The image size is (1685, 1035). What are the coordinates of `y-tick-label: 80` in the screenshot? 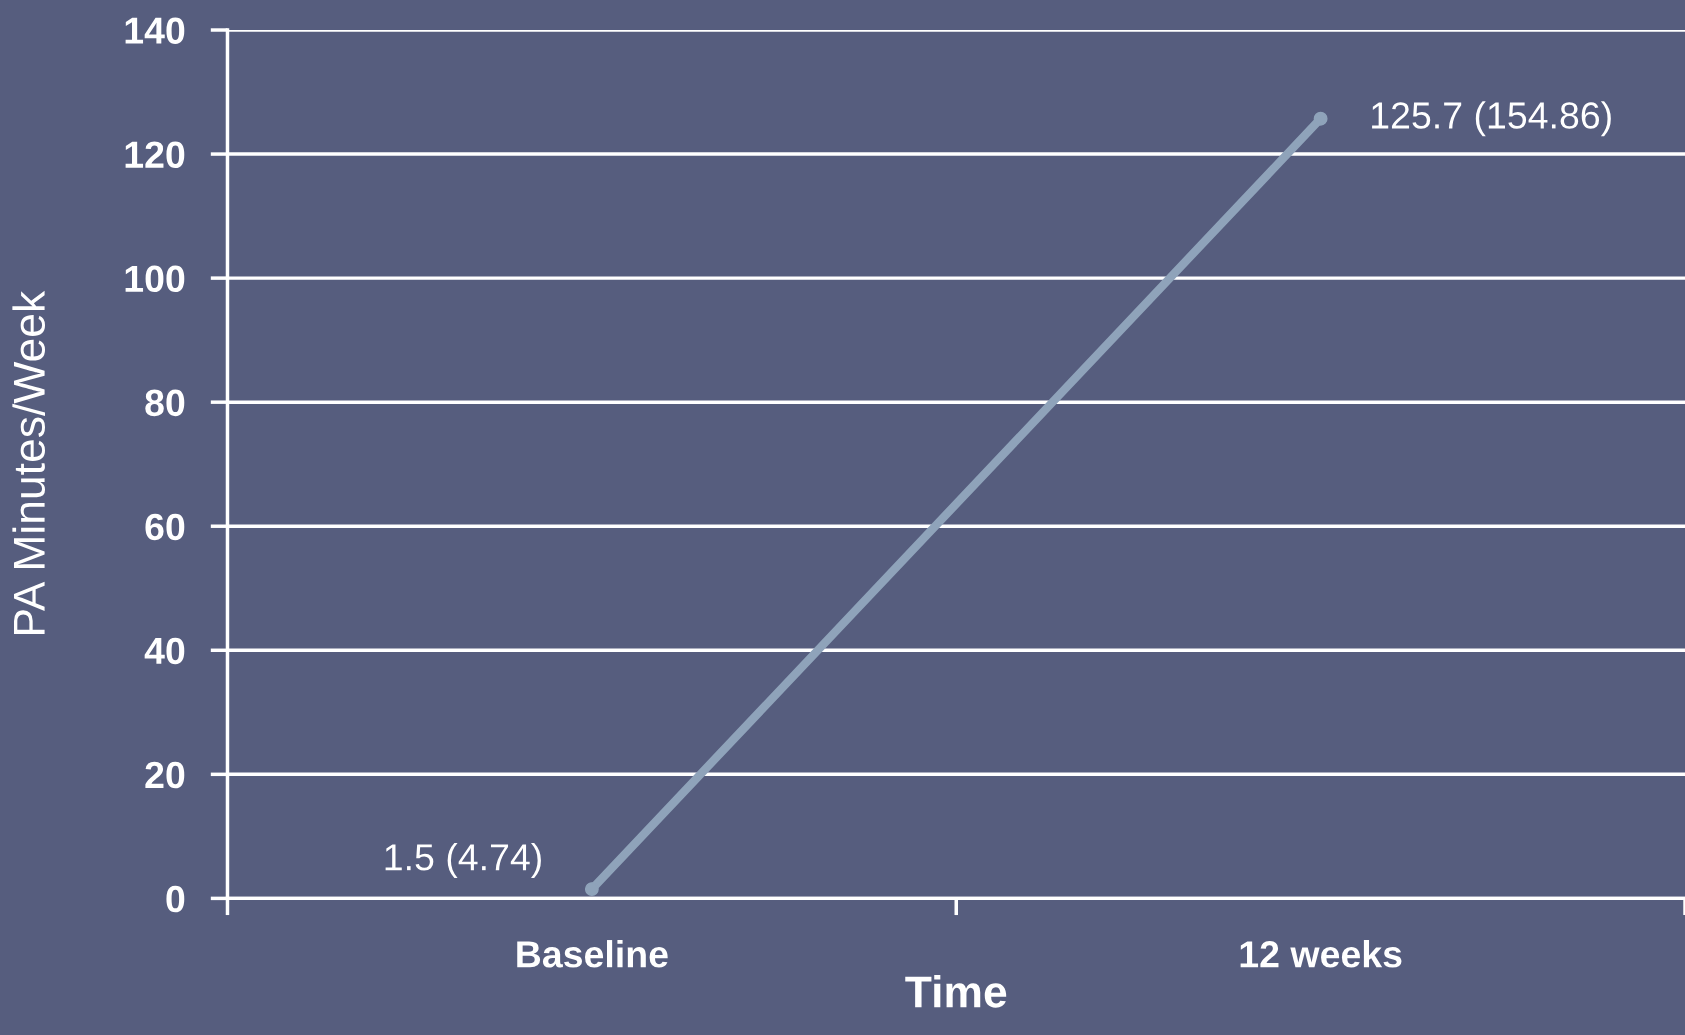 It's located at (165, 403).